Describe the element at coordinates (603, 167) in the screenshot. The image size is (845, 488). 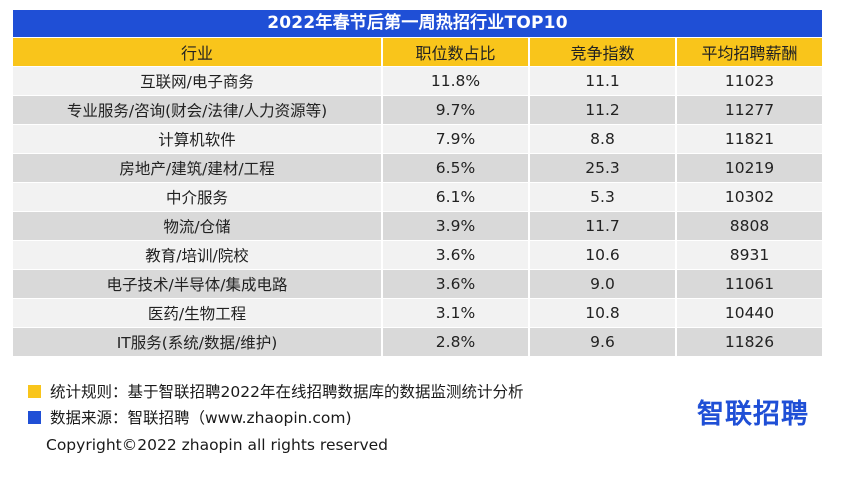
I see `cell-competition: 25.3` at that location.